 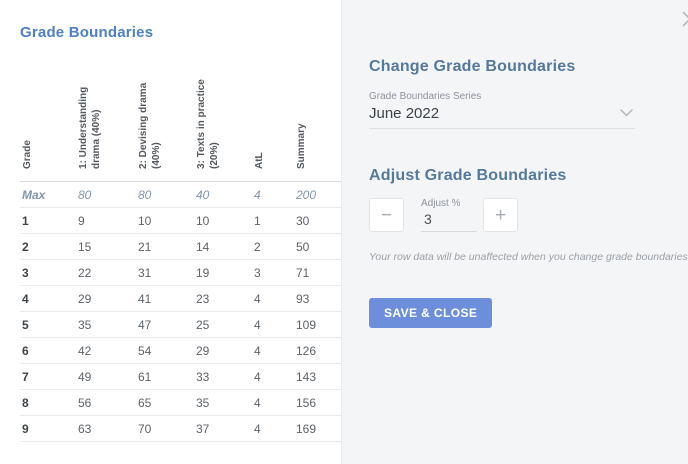 What do you see at coordinates (472, 66) in the screenshot?
I see `panel-heading: Change Grade Boundaries` at bounding box center [472, 66].